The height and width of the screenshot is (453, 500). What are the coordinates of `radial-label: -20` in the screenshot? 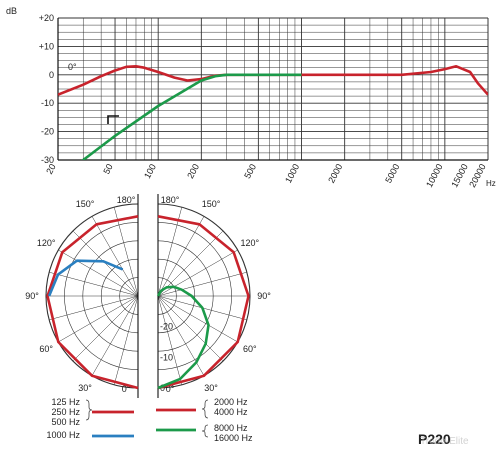 It's located at (166, 327).